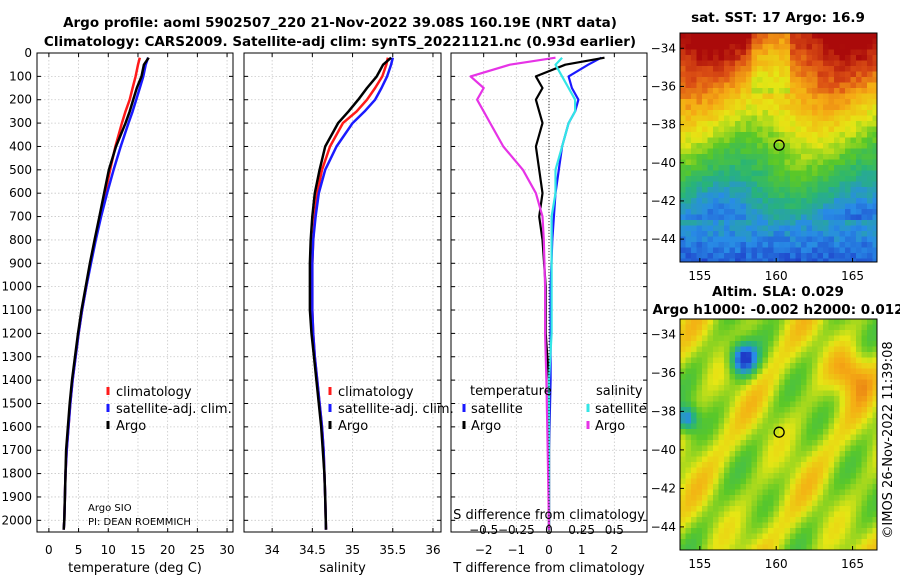 The width and height of the screenshot is (900, 584). What do you see at coordinates (272, 550) in the screenshot?
I see `x-tick-label: 34` at bounding box center [272, 550].